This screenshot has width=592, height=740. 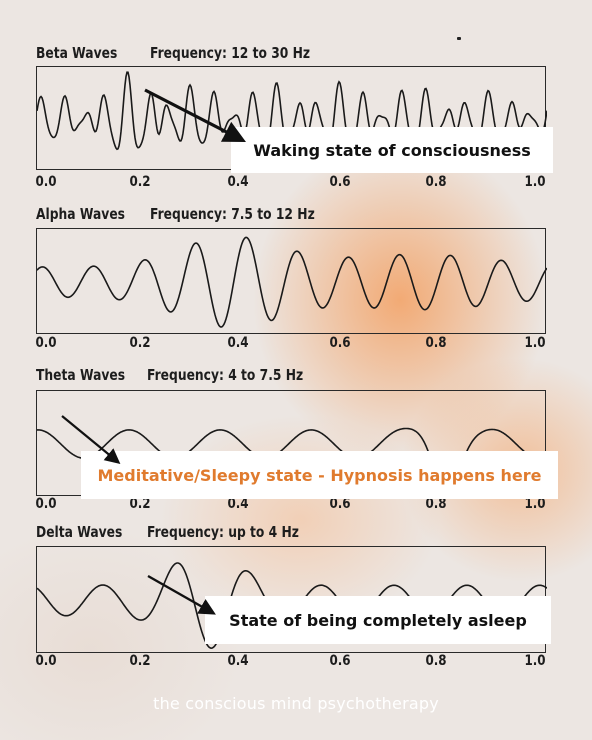 I want to click on alpha-waveform, so click(x=292, y=282).